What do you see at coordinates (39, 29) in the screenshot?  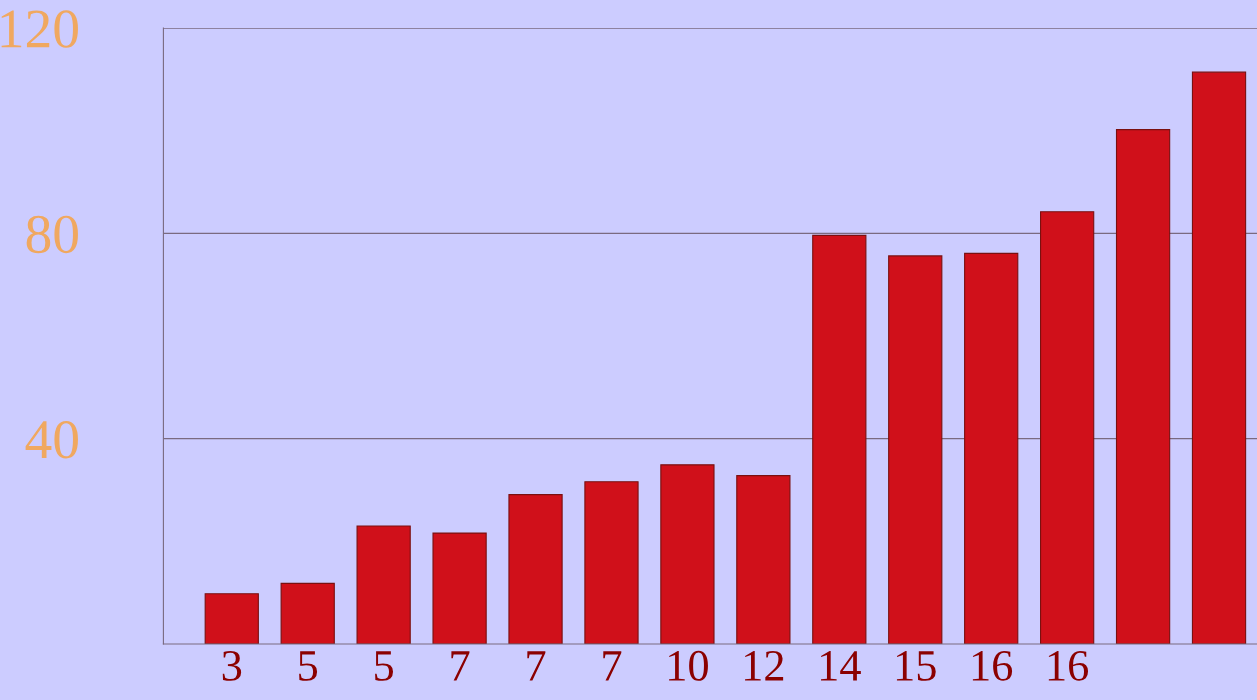 I see `y-tick-label: 120` at bounding box center [39, 29].